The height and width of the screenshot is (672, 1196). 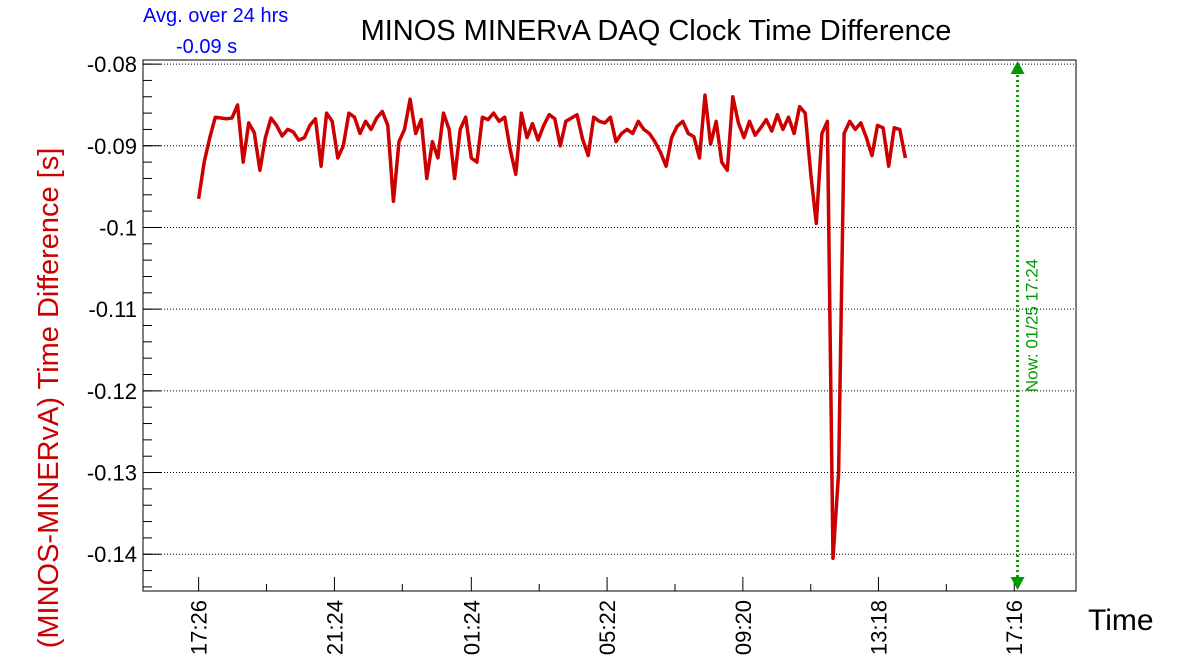 I want to click on y-tick-label: -0.13, so click(x=112, y=473).